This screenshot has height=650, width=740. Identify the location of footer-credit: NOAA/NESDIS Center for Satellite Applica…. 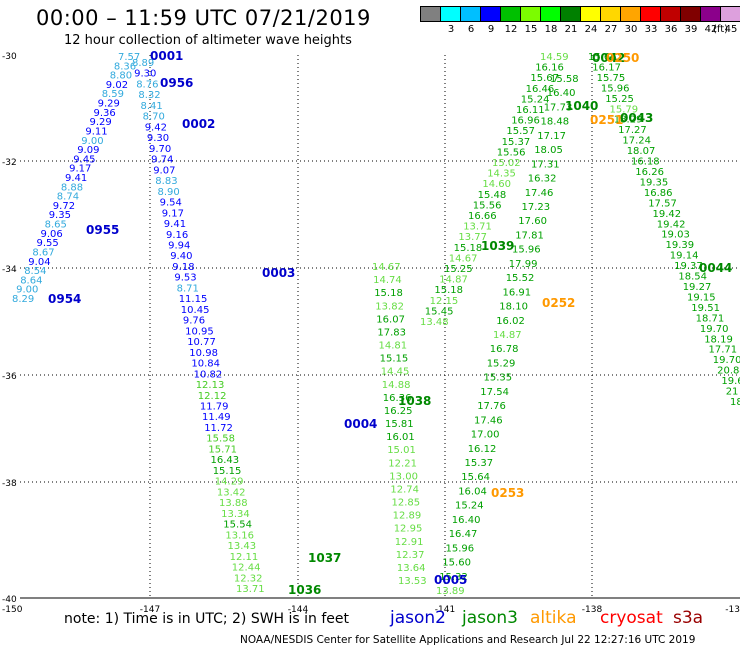
(468, 640).